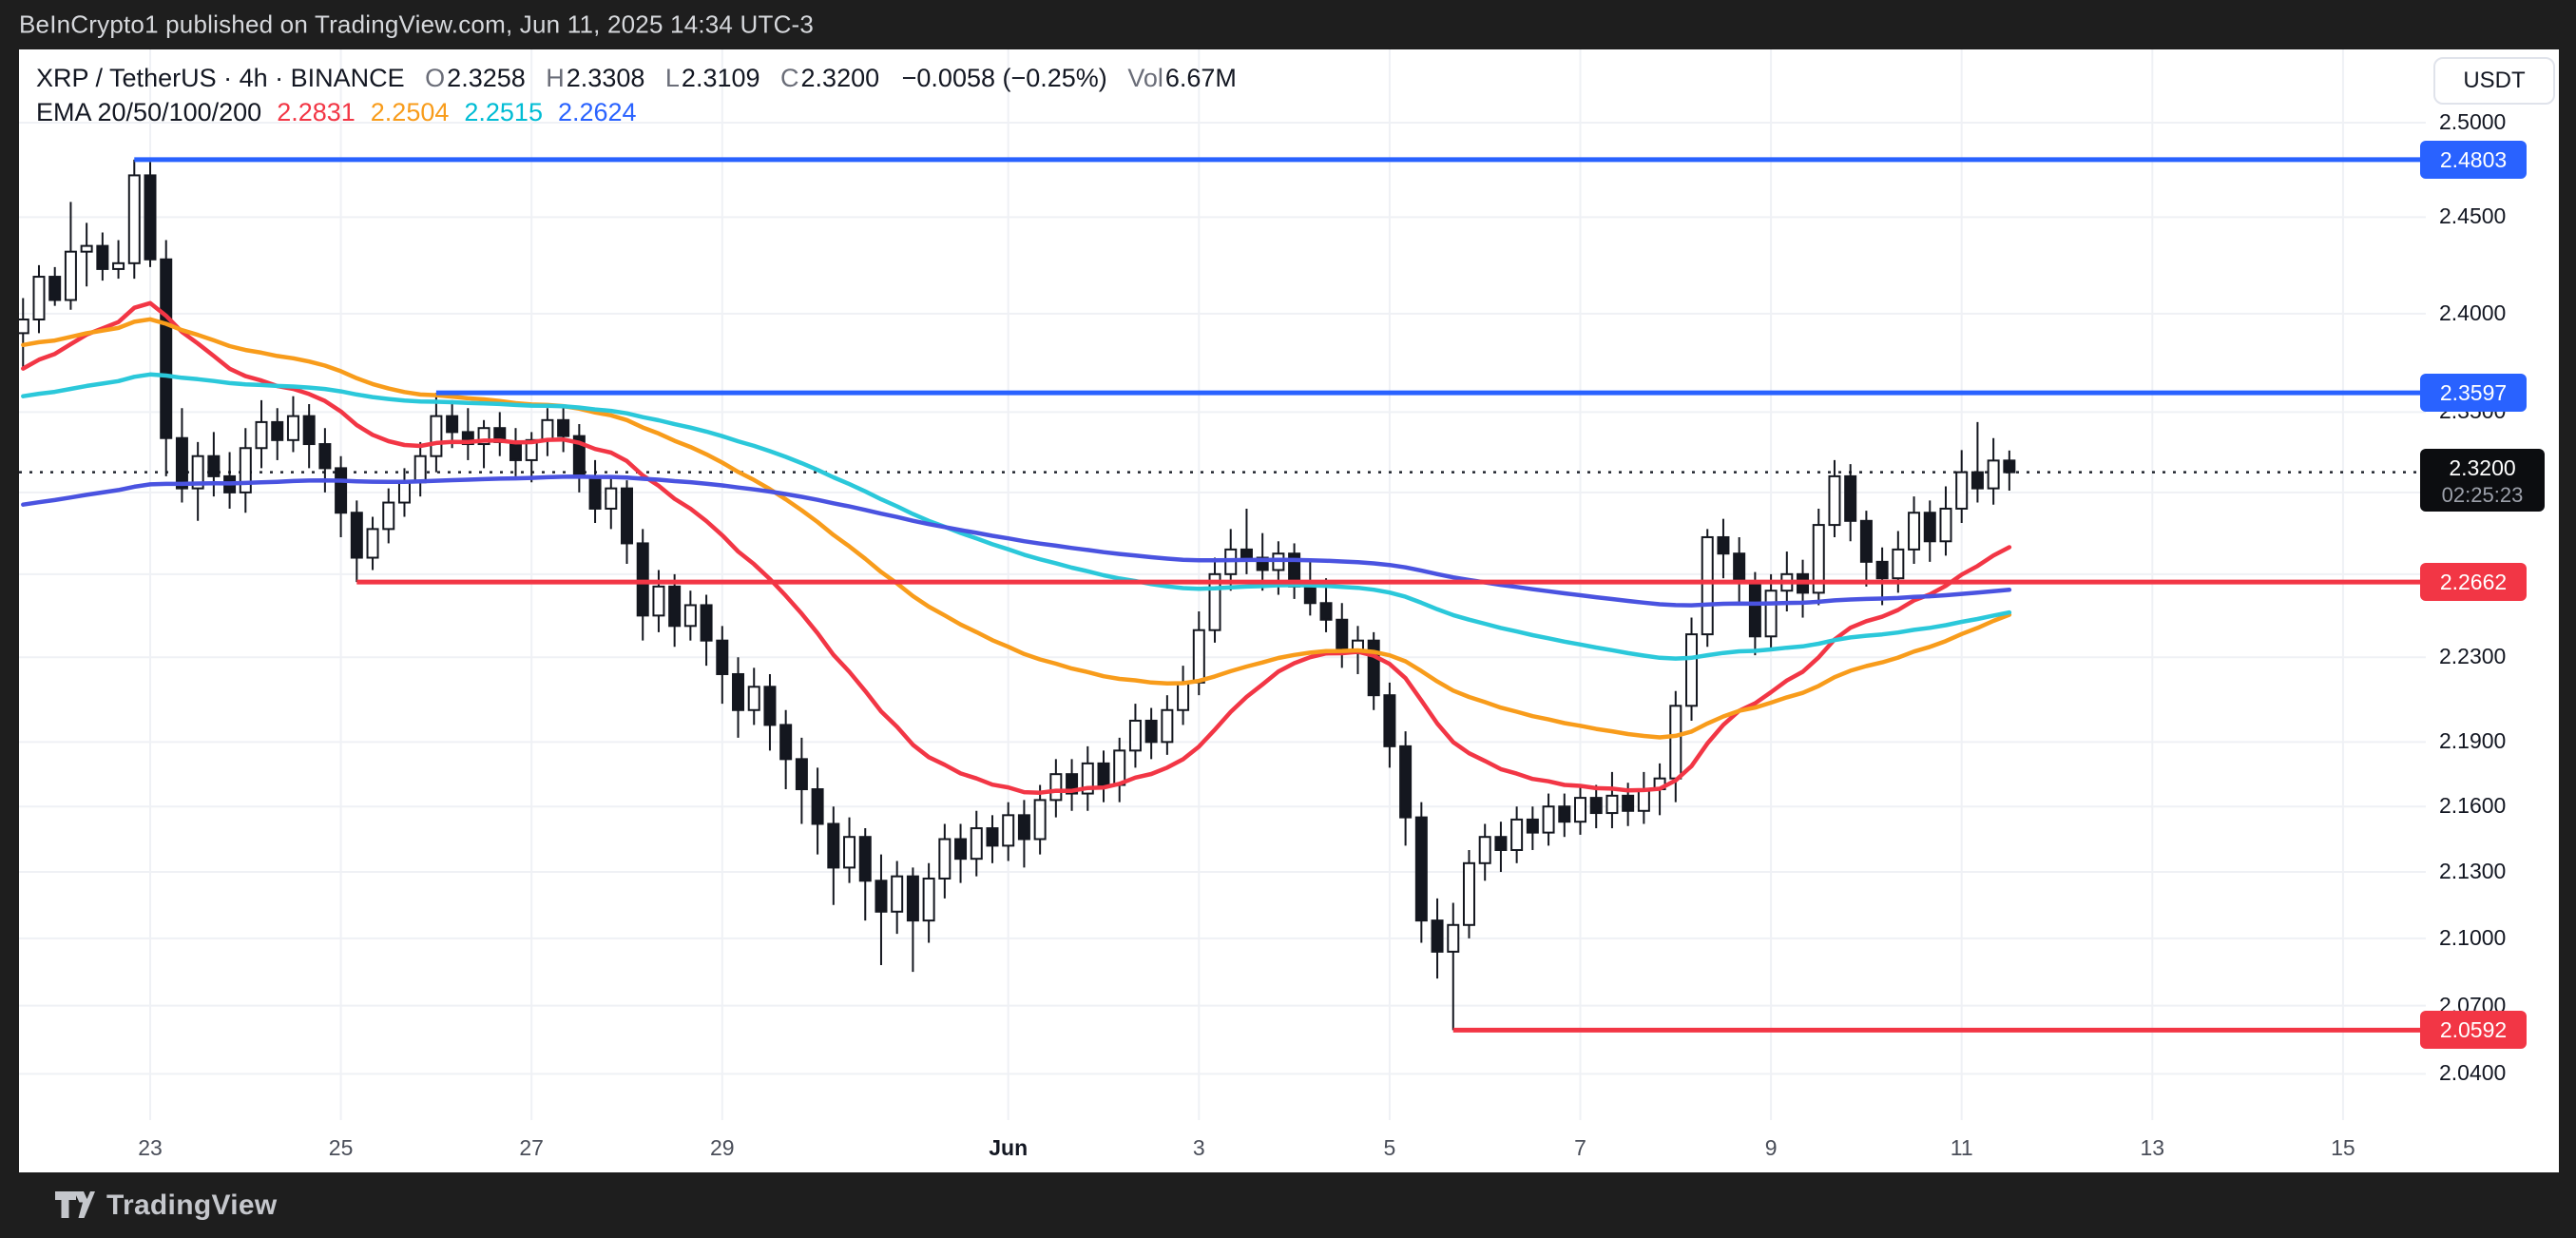 This screenshot has height=1238, width=2576. Describe the element at coordinates (1200, 78) in the screenshot. I see `volume-value: 6.67M` at that location.